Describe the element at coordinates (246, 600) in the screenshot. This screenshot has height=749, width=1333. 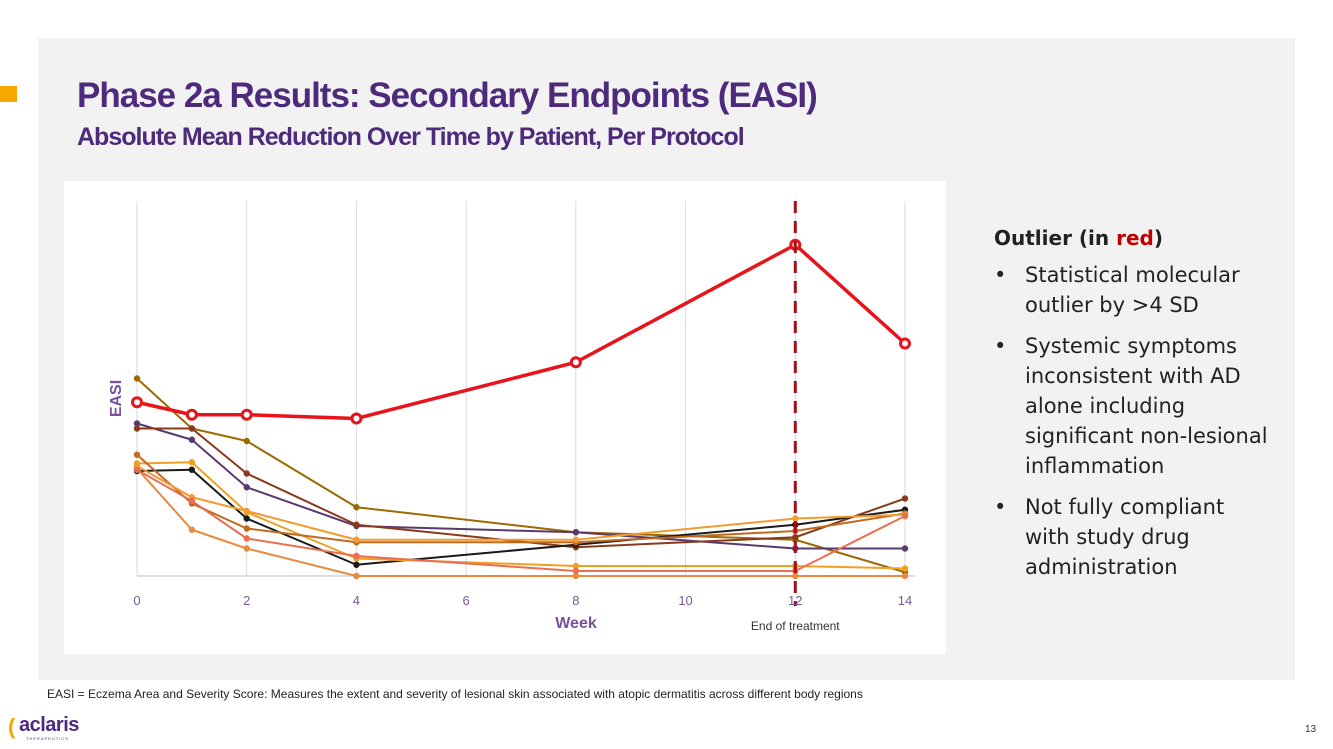
I see `x-tick-label: 2` at that location.